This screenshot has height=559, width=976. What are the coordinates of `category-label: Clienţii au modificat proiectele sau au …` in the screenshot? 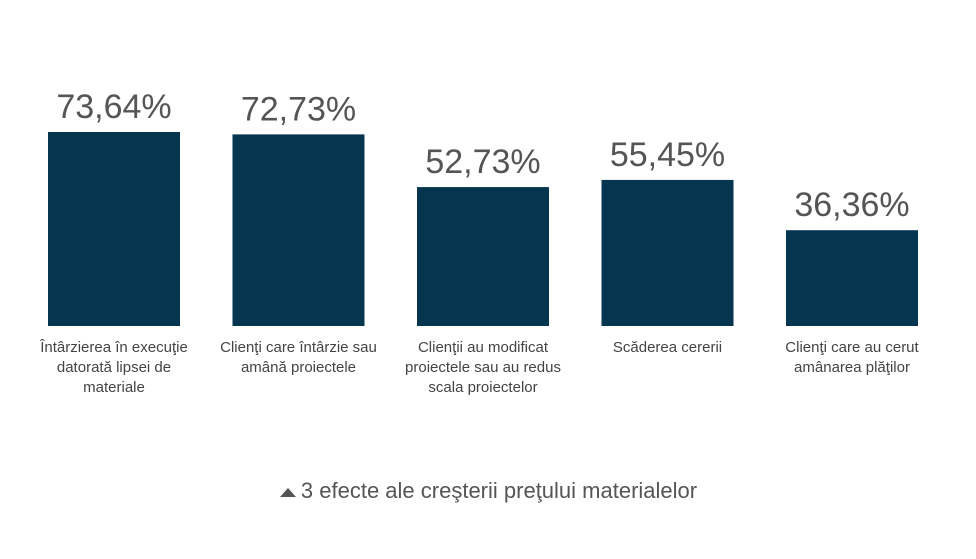 It's located at (483, 367).